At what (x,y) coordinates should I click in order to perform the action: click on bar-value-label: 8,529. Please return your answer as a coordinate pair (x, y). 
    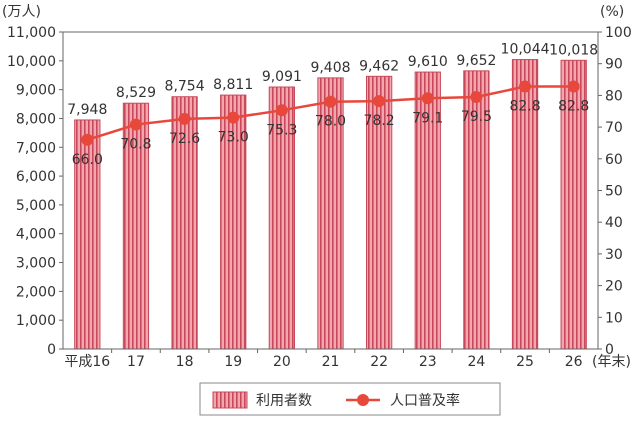
    Looking at the image, I should click on (136, 93).